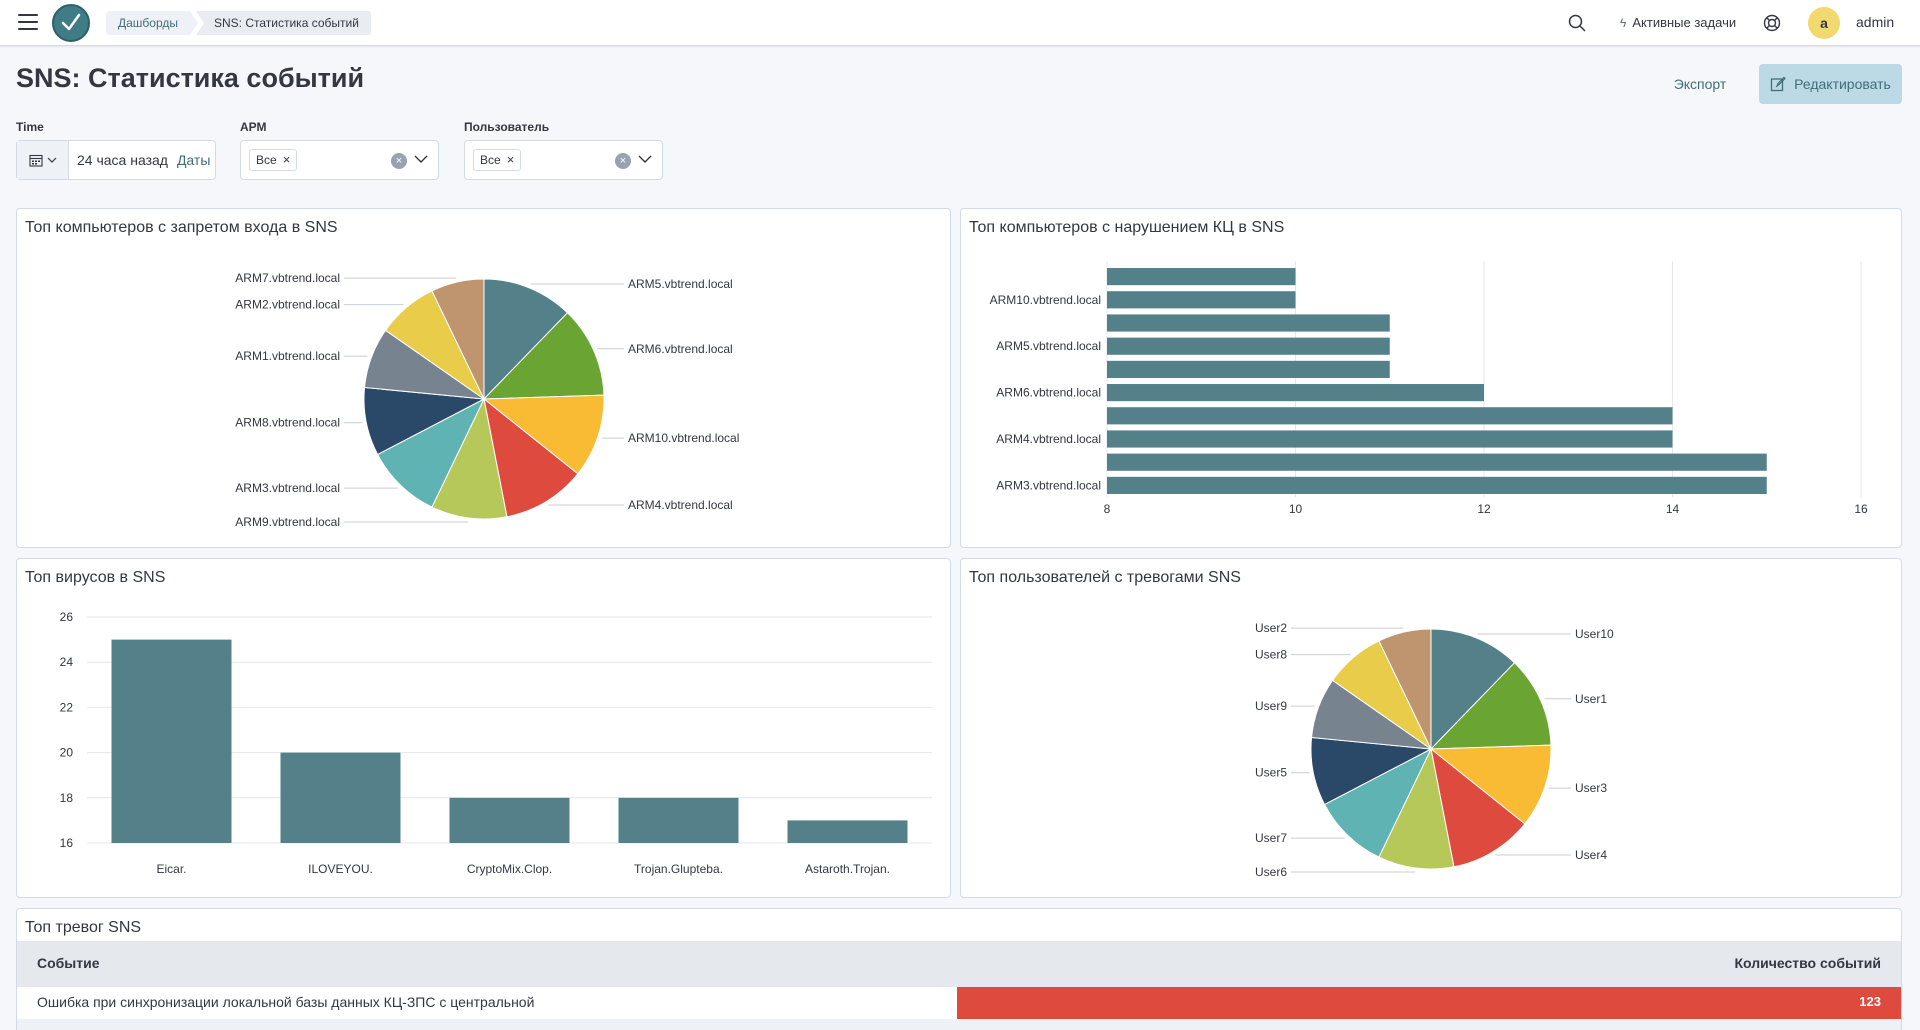 Image resolution: width=1920 pixels, height=1030 pixels. Describe the element at coordinates (35, 160) in the screenshot. I see `calendar-icon` at that location.